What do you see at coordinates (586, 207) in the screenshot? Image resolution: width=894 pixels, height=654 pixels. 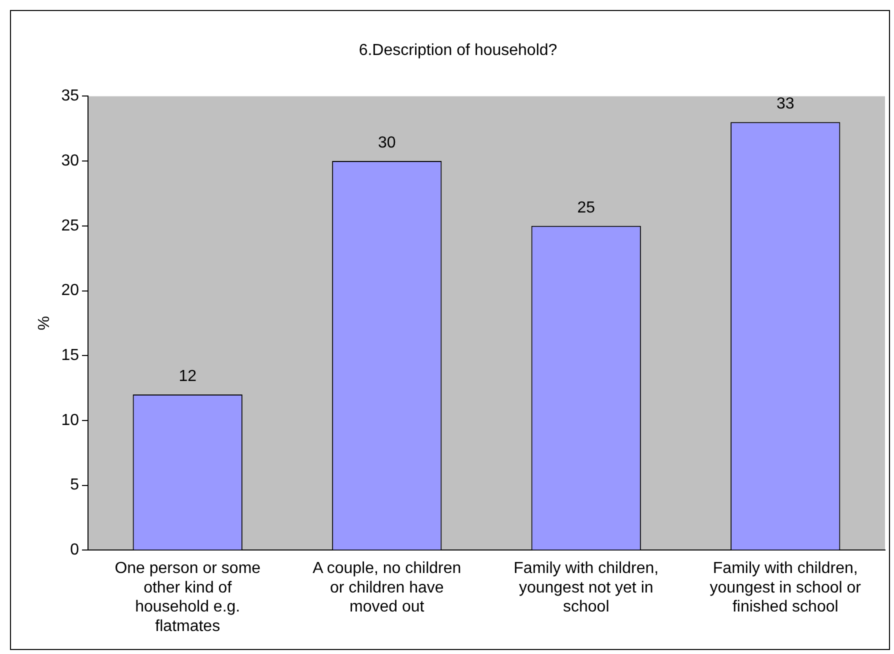 I see `data-label: 25` at bounding box center [586, 207].